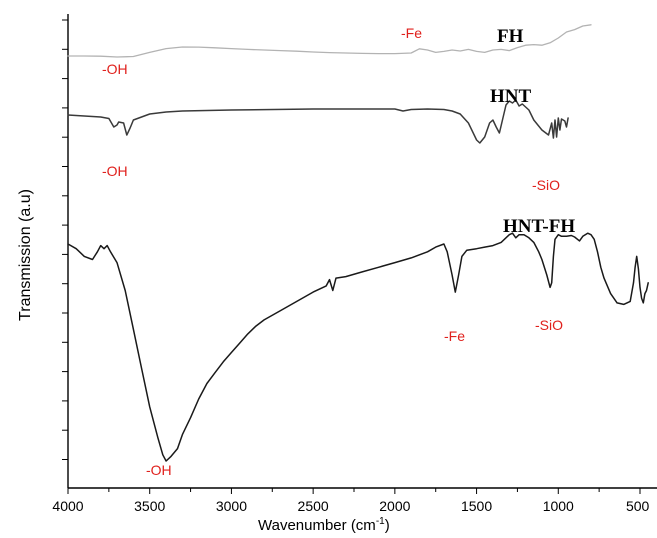 Image resolution: width=657 pixels, height=538 pixels. I want to click on series-label-fh: FH, so click(510, 36).